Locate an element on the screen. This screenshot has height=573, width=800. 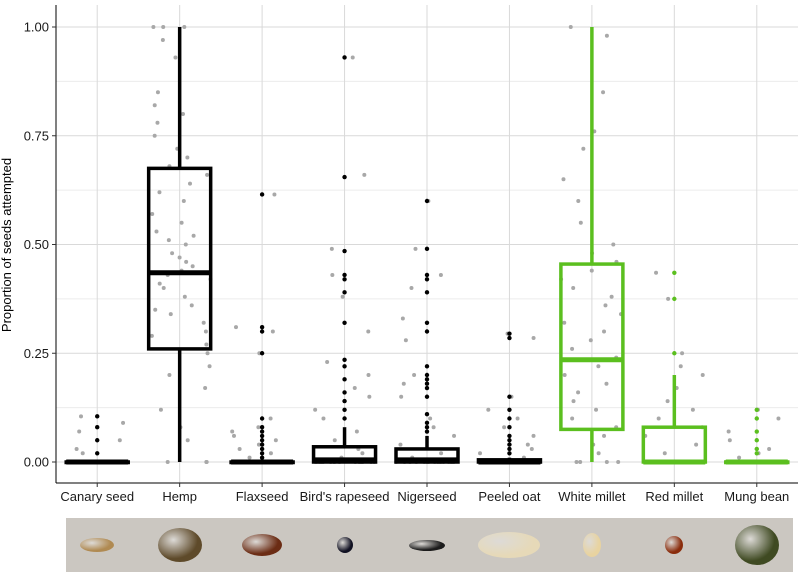
box-canary-seed is located at coordinates (97, 439).